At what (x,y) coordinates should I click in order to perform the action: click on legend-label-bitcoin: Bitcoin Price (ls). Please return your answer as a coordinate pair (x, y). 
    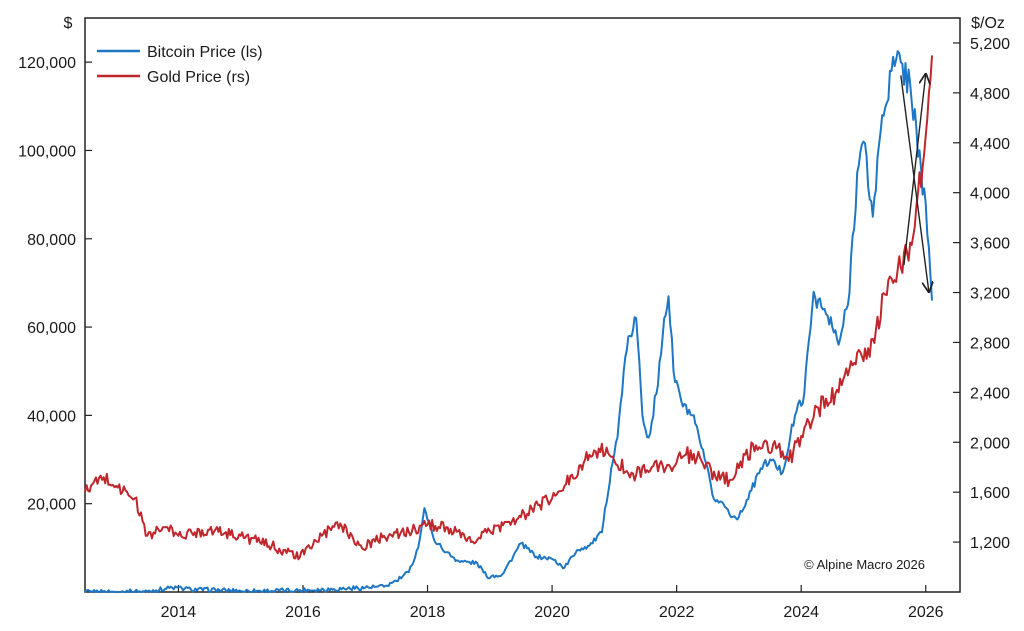
    Looking at the image, I should click on (205, 52).